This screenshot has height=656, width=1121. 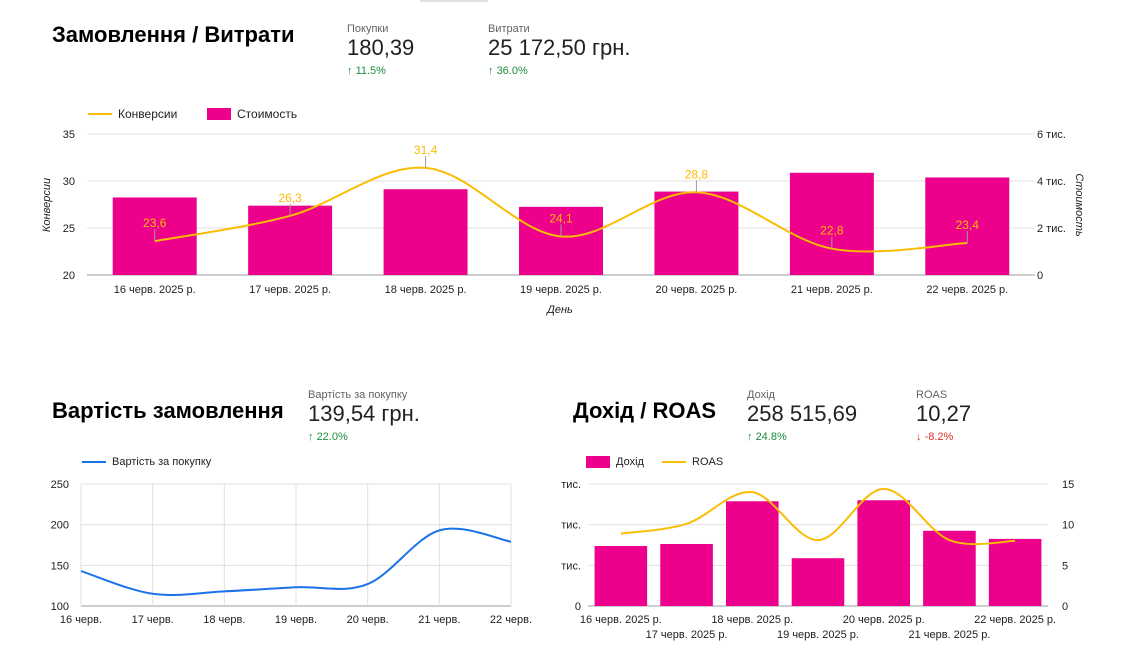 I want to click on y-tick-label: 100, so click(x=60, y=607).